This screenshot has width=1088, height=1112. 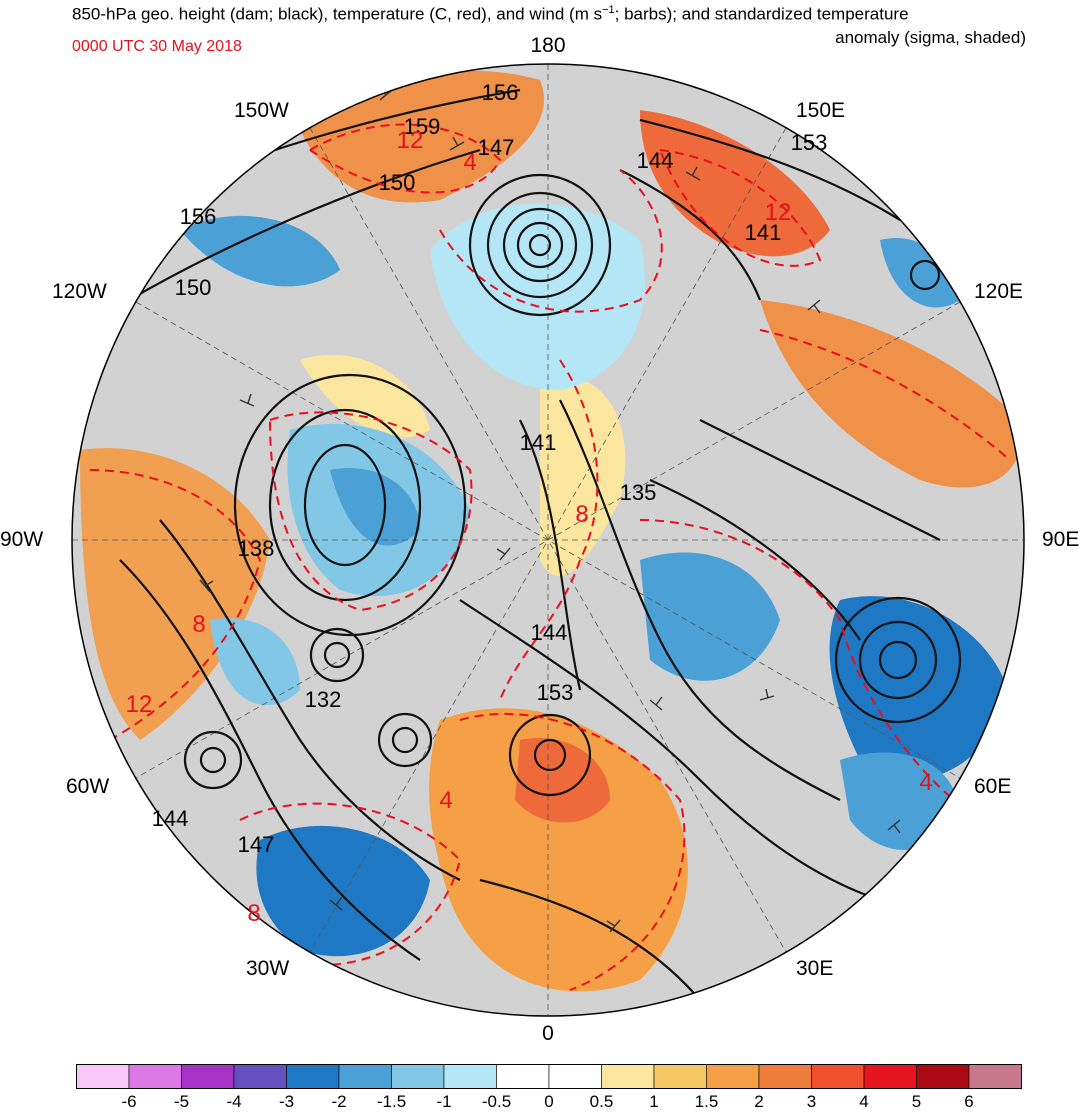 I want to click on colorbar-label: 6, so click(x=969, y=1101).